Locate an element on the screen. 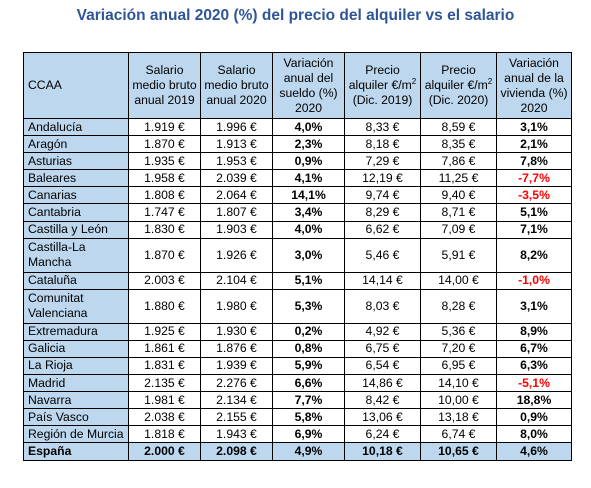  cell-variacion-vivienda: 7,8% is located at coordinates (534, 161).